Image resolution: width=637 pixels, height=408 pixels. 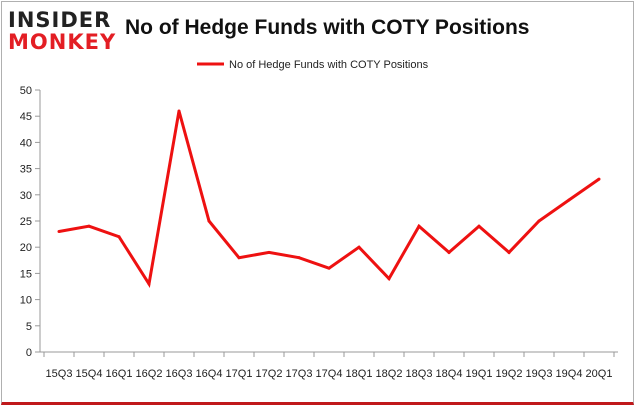 I want to click on chart-legend: No of Hedge Funds with COTY Positions, so click(x=313, y=65).